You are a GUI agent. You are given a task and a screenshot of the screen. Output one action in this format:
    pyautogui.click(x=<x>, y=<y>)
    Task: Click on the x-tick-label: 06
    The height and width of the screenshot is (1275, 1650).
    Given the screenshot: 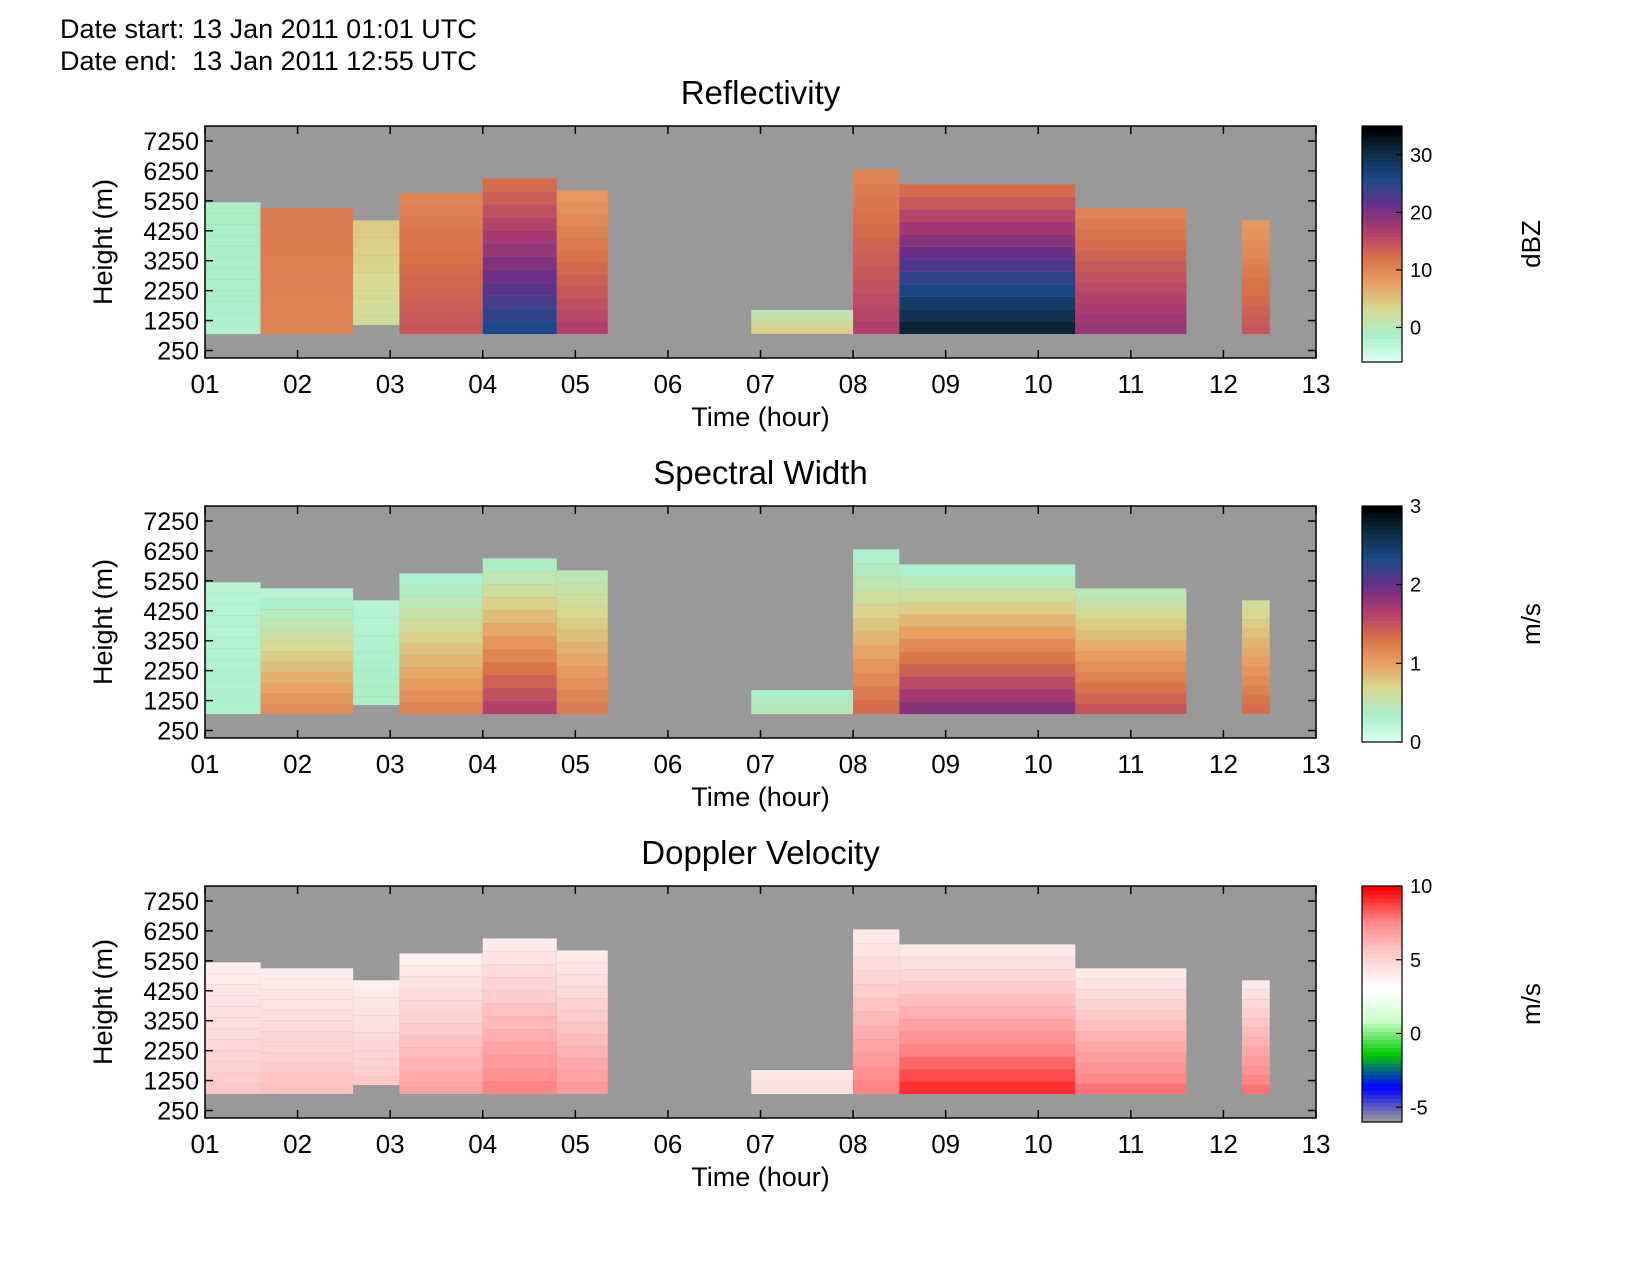 What is the action you would take?
    pyautogui.click(x=667, y=384)
    